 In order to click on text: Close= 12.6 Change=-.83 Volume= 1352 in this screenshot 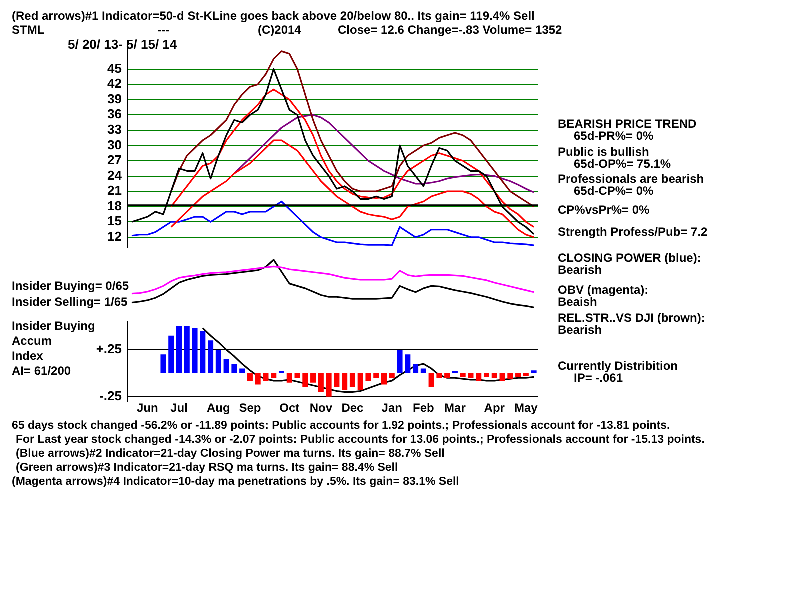, I will do `click(450, 30)`.